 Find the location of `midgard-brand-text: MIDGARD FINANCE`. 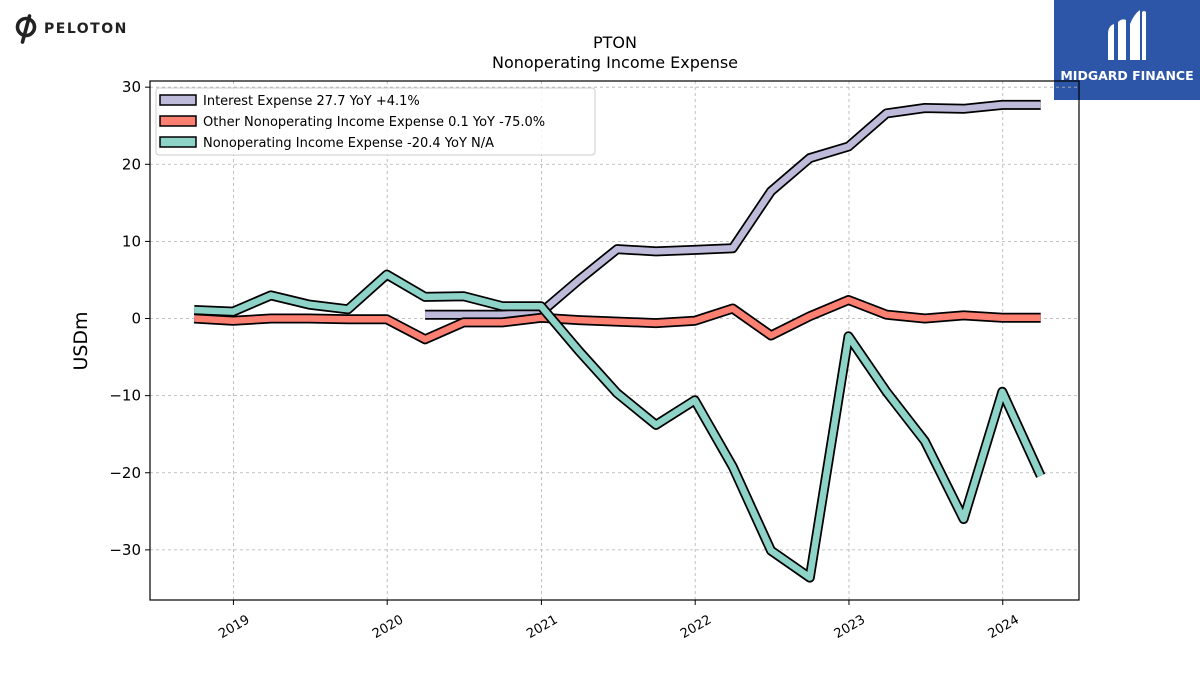

midgard-brand-text: MIDGARD FINANCE is located at coordinates (1127, 75).